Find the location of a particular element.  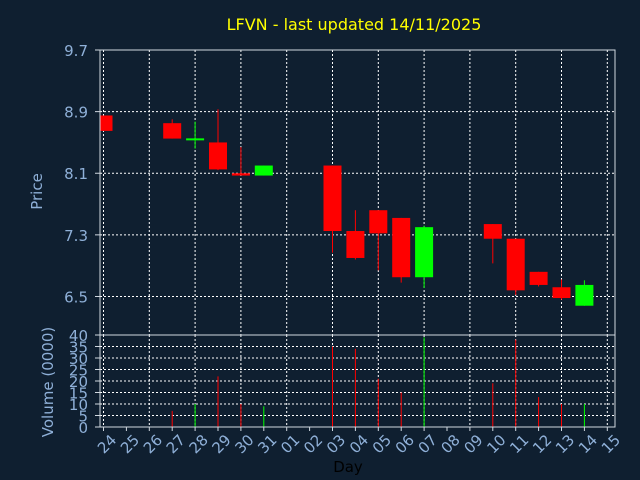

volume-tick-label: 0 is located at coordinates (83, 428).